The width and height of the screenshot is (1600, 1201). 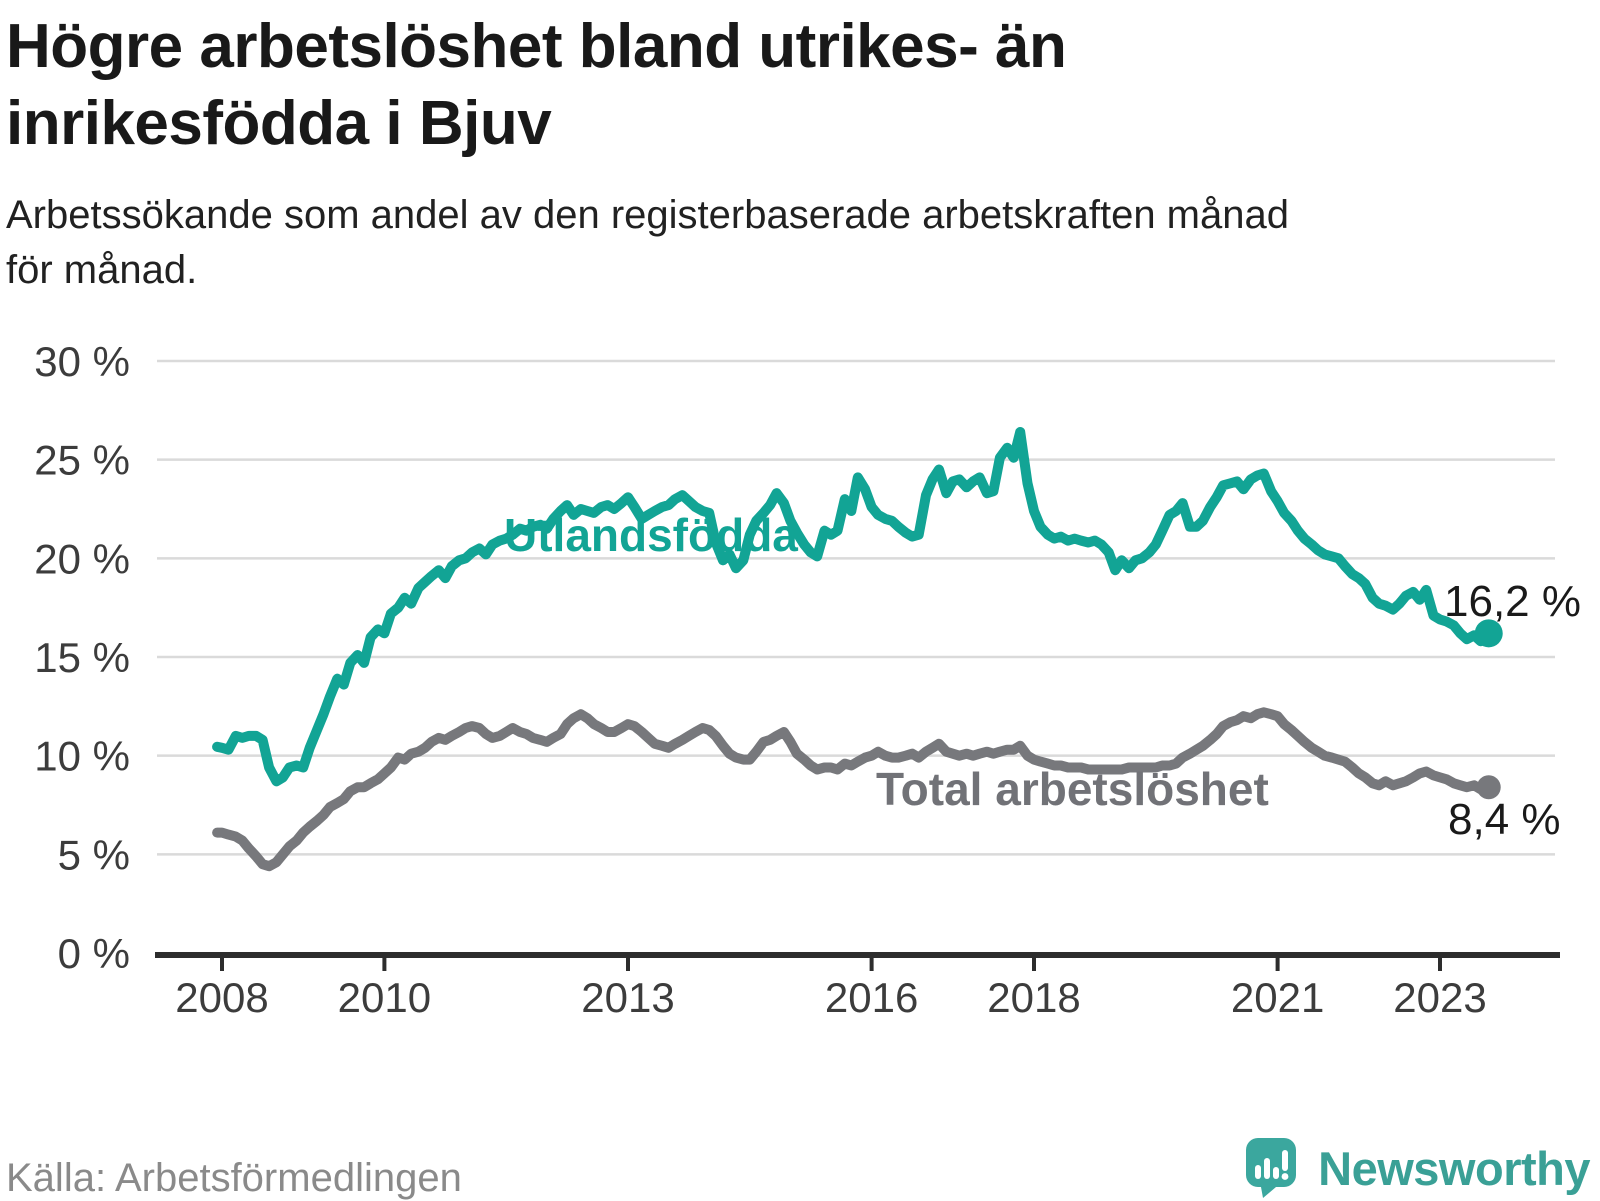 I want to click on series-end-value-0: 16,2 %, so click(x=1512, y=601).